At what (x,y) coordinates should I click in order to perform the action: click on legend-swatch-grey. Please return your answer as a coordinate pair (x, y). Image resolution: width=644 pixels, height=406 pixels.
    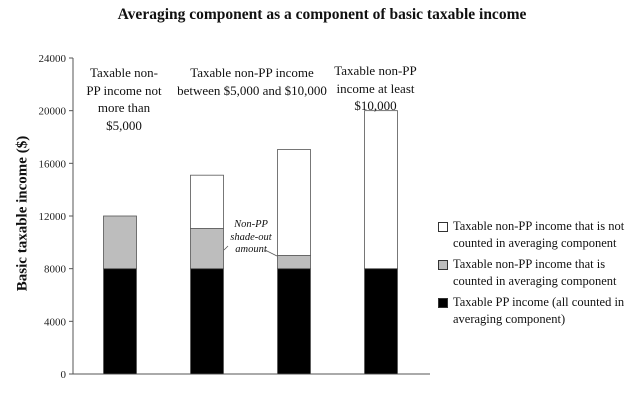
    Looking at the image, I should click on (443, 265).